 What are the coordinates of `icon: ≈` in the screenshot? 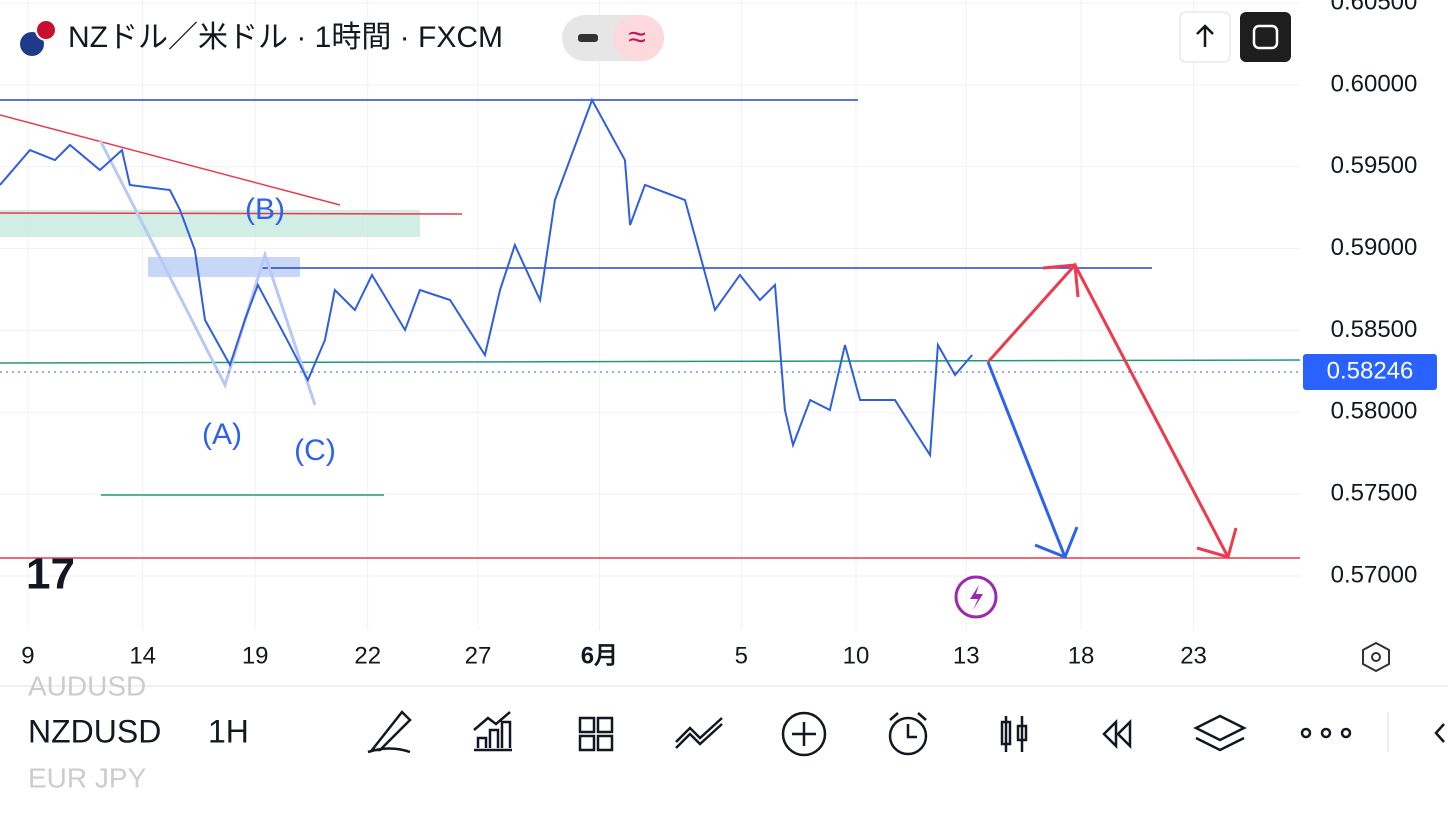 It's located at (637, 36).